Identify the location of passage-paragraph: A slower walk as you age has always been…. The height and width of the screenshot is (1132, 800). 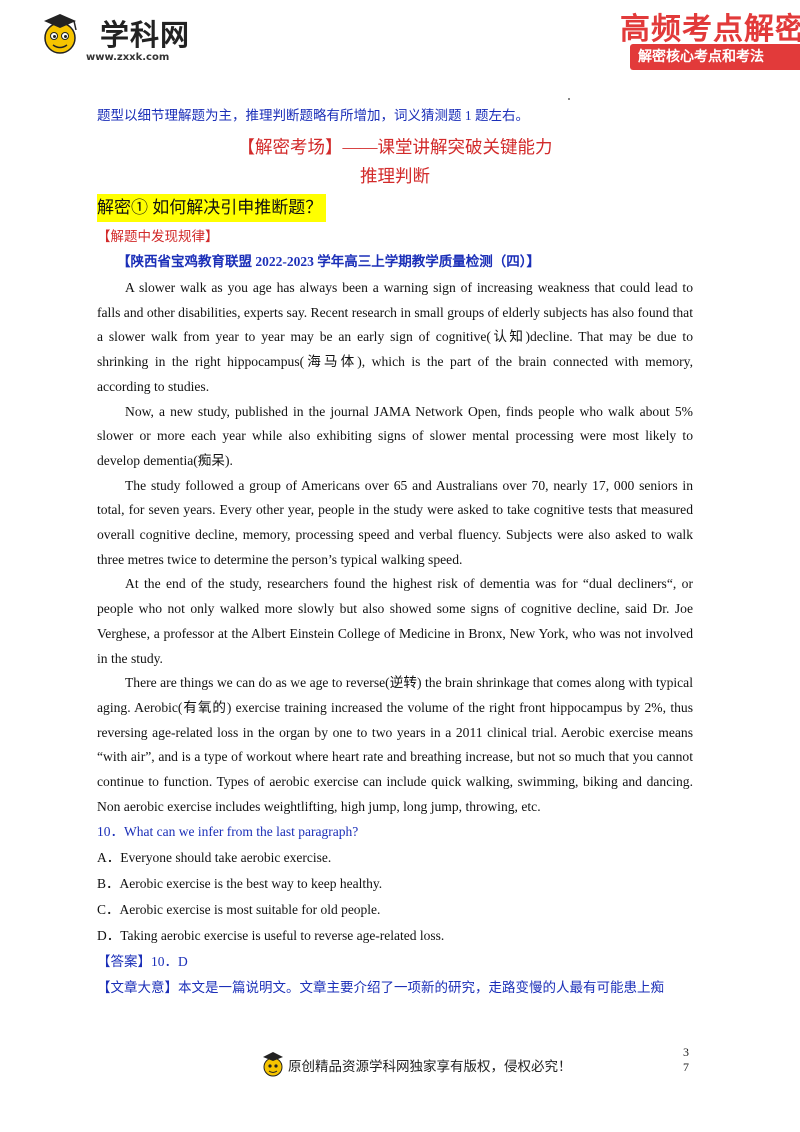
(395, 337).